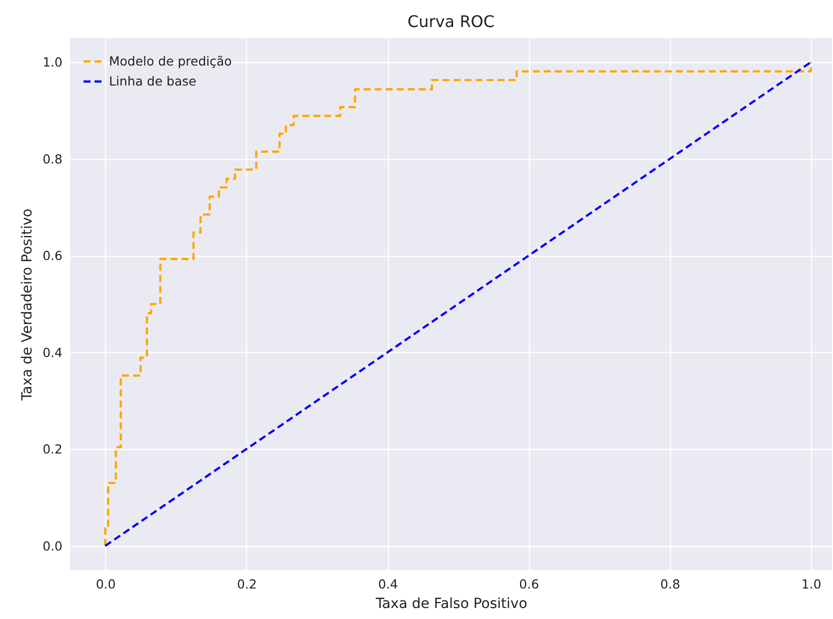  I want to click on y-tick-label: 0.8, so click(52, 158).